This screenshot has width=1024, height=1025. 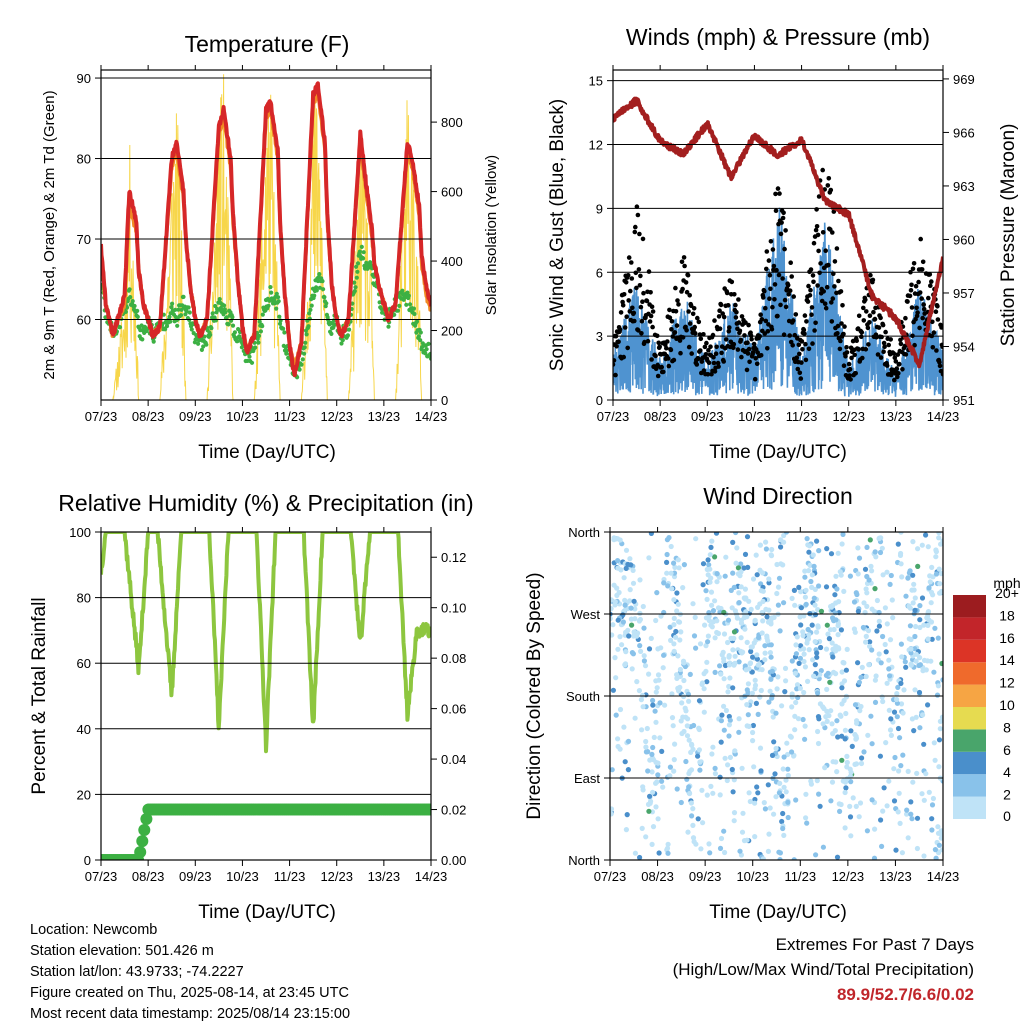 I want to click on colorbar-swatch, so click(x=969, y=763).